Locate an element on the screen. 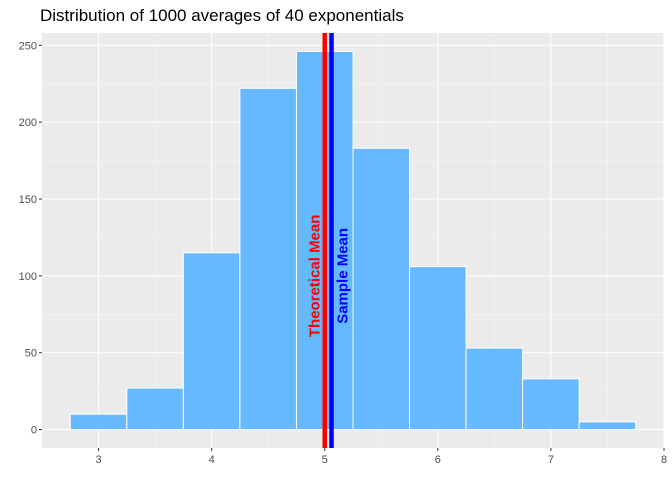  y-tick-label: 50 is located at coordinates (31, 354).